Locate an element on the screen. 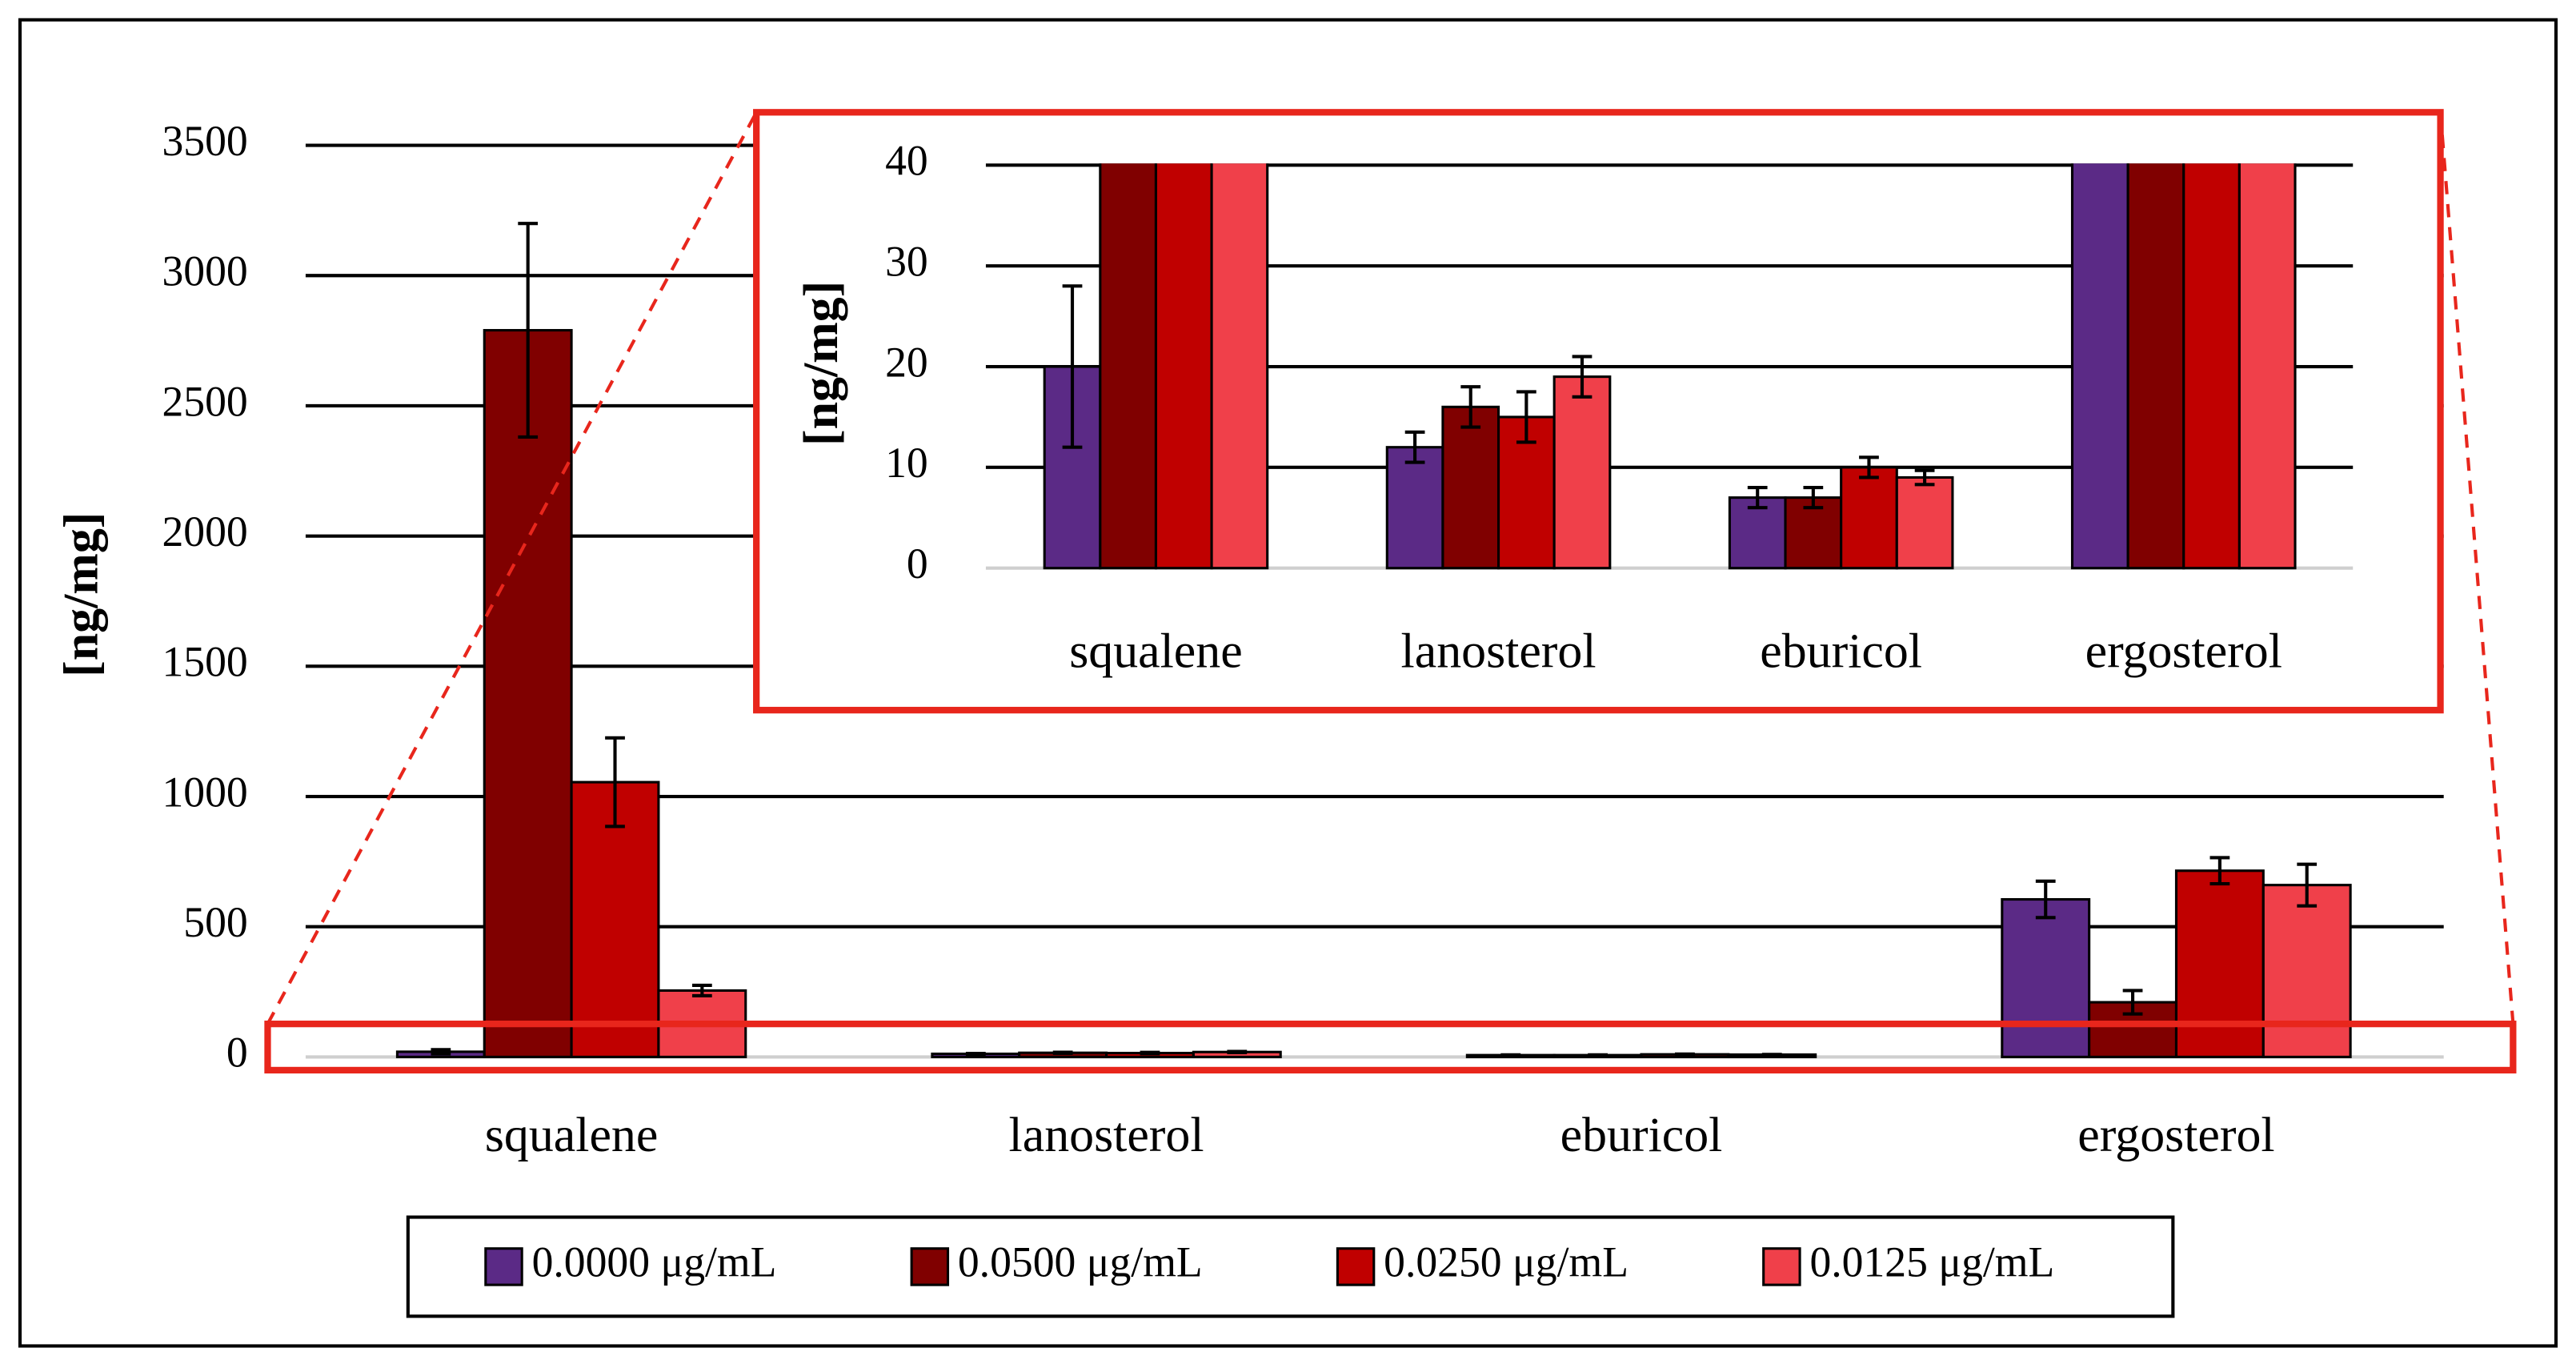 The height and width of the screenshot is (1360, 2576). y-tick-label: 500 is located at coordinates (215, 922).